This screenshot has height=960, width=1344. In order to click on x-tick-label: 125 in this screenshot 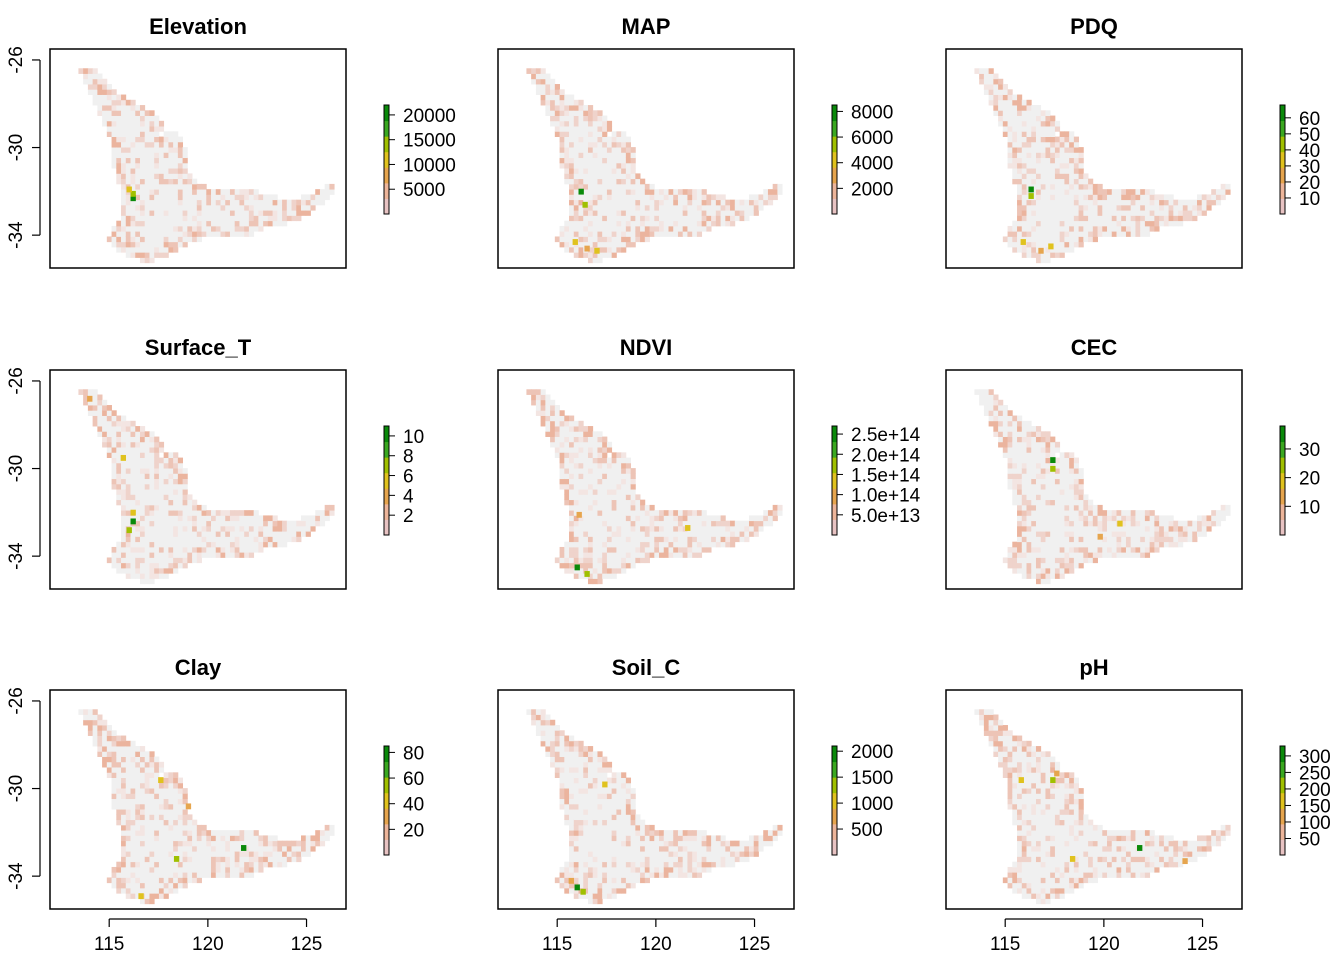, I will do `click(307, 944)`.